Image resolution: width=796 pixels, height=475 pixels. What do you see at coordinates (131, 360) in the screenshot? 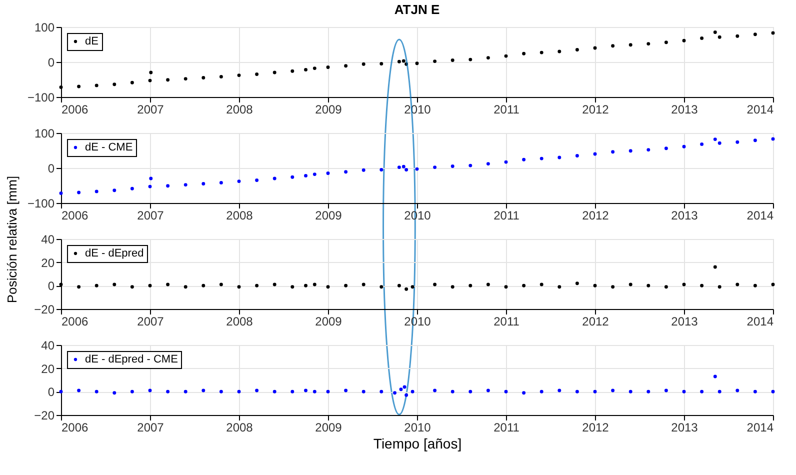
I see `legend-label: dE - dEpred - CME` at bounding box center [131, 360].